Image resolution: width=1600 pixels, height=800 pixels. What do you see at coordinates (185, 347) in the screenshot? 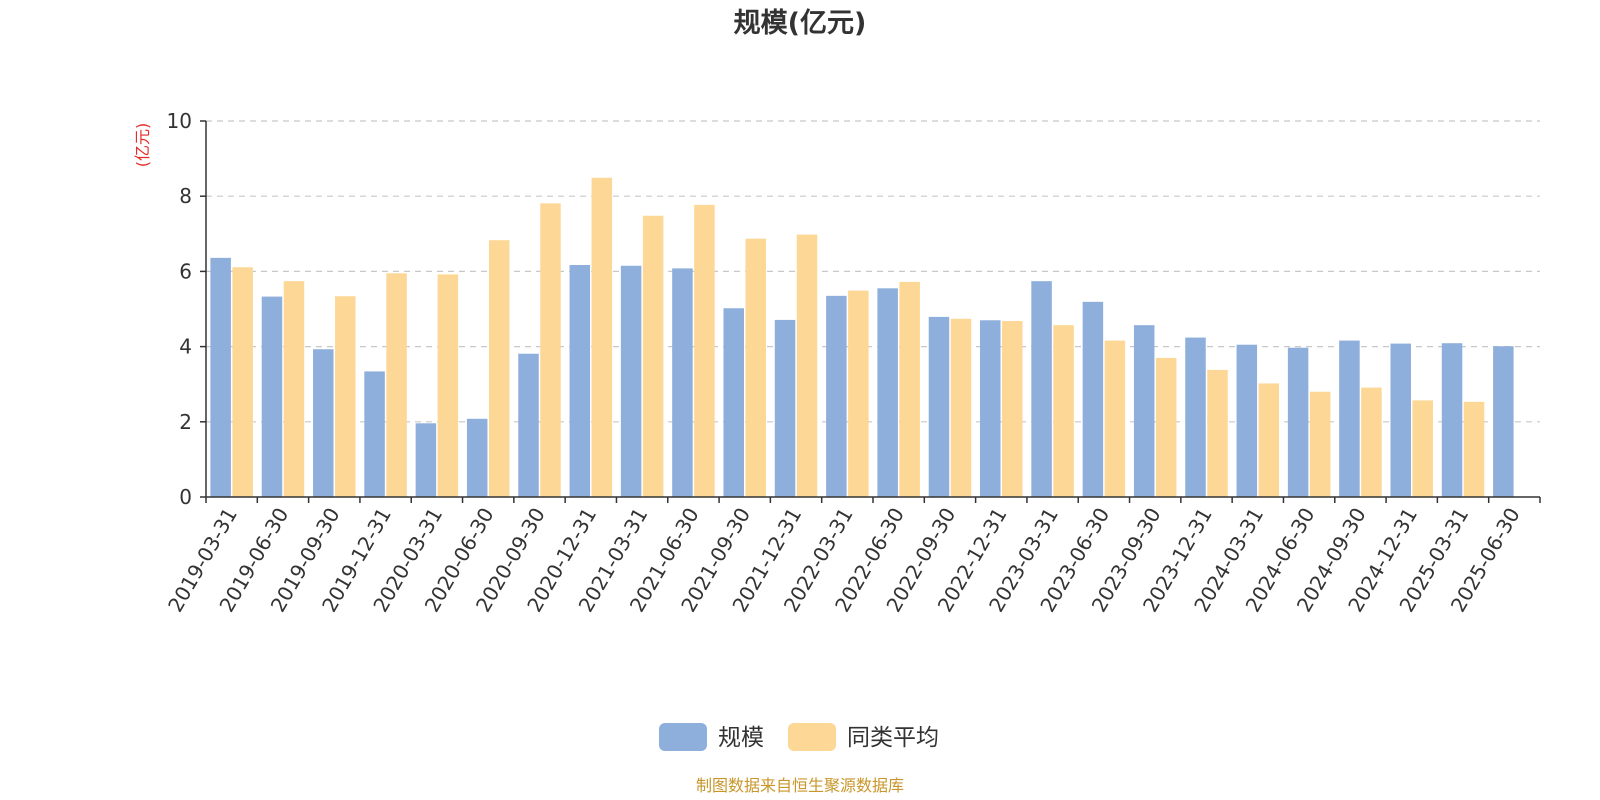
I see `y-tick-label: 4` at bounding box center [185, 347].